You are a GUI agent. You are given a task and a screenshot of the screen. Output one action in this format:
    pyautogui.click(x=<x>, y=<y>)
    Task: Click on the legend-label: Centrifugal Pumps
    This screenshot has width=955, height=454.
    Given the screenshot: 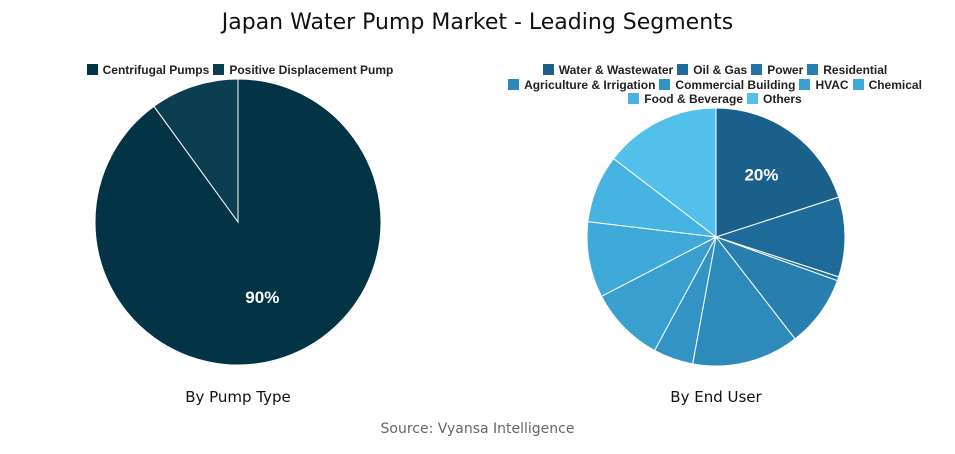 What is the action you would take?
    pyautogui.click(x=156, y=70)
    